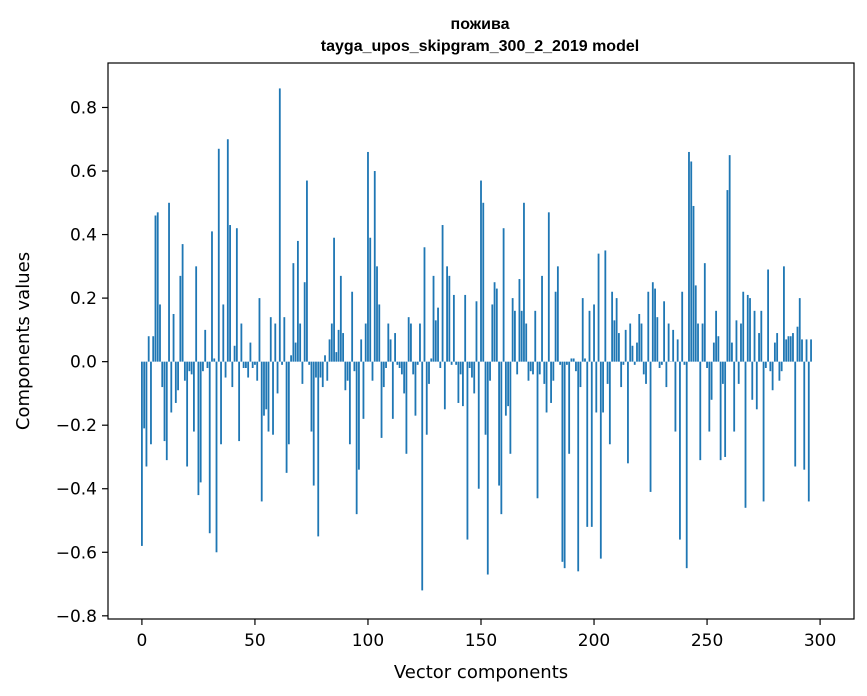 The width and height of the screenshot is (867, 696). Describe the element at coordinates (83, 363) in the screenshot. I see `y-tick-label: 0.0` at that location.